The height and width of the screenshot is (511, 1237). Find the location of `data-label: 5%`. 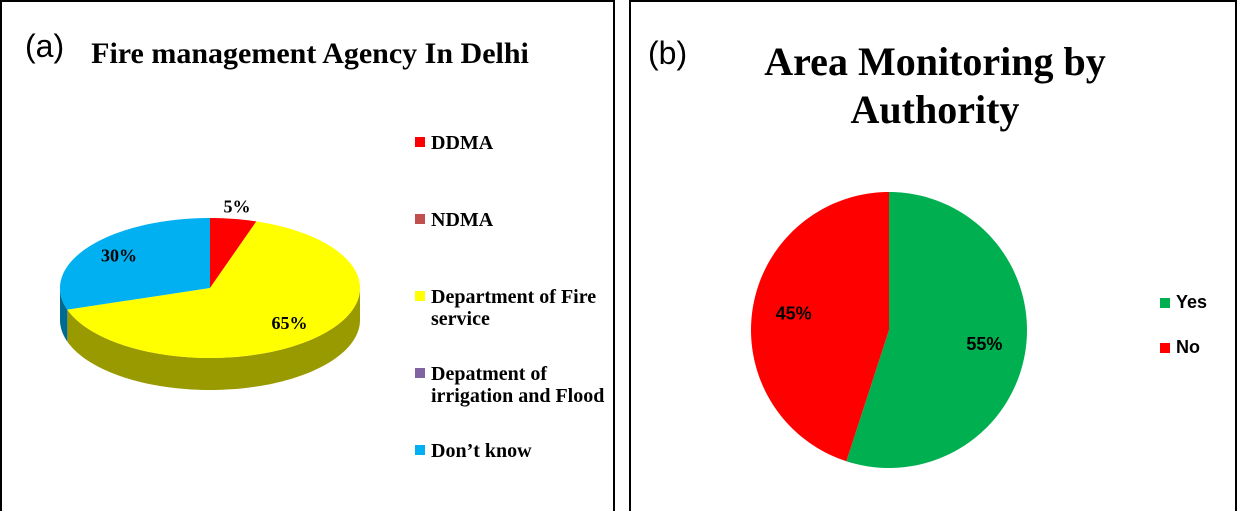

data-label: 5% is located at coordinates (236, 207).